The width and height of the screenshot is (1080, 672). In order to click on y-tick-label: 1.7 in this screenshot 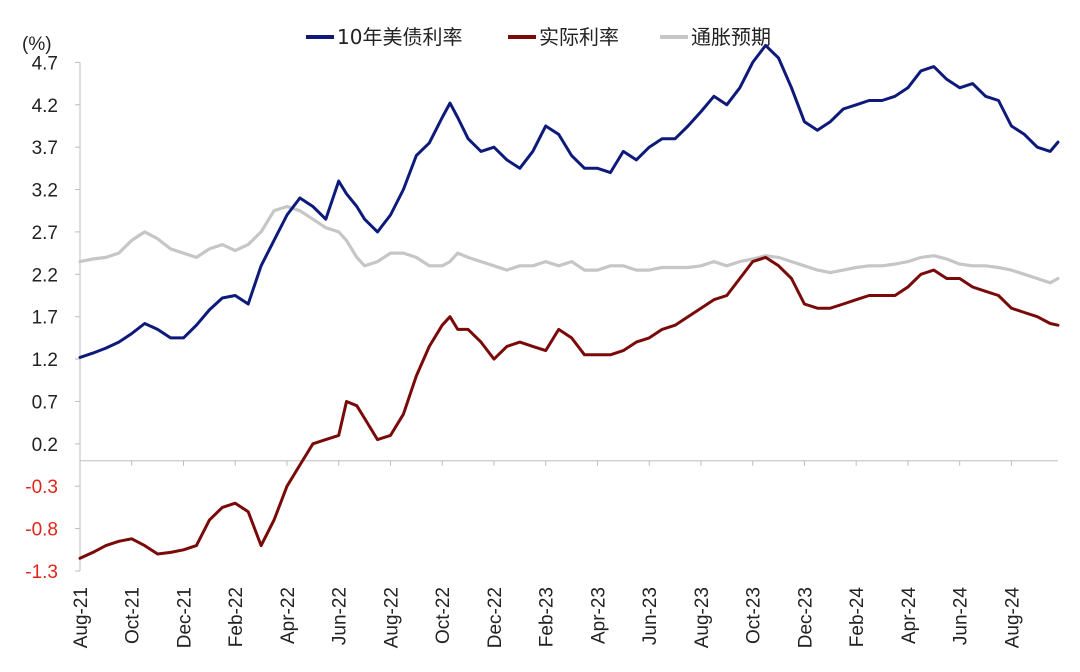, I will do `click(45, 318)`.